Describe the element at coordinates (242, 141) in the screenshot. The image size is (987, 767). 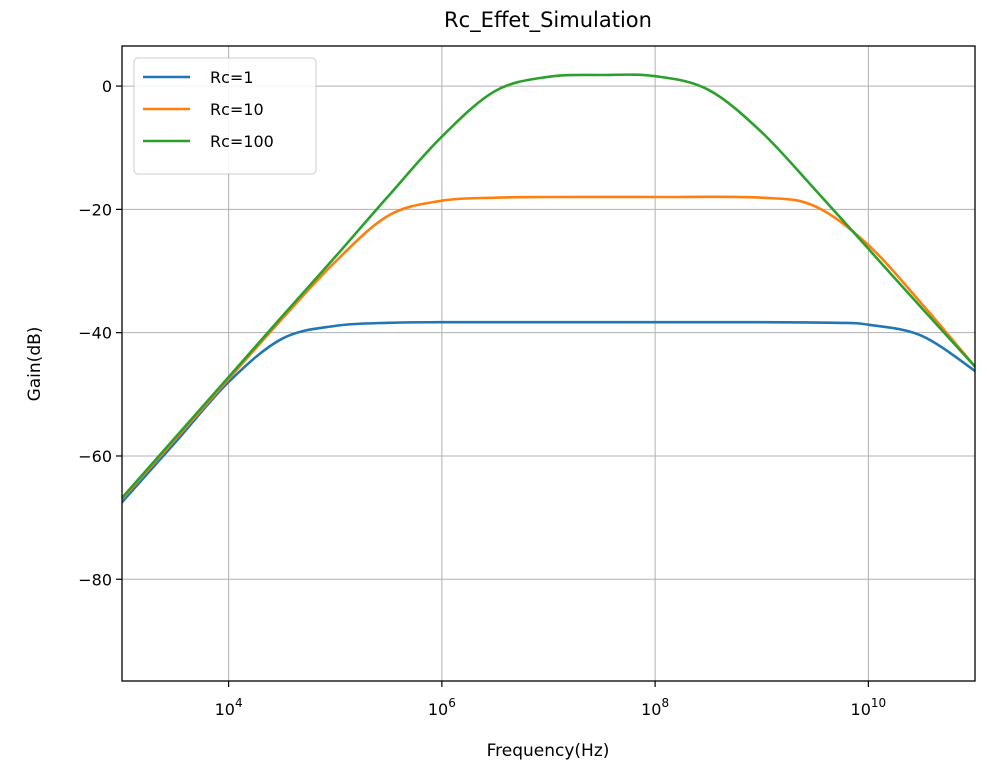
I see `legend-label: Rc=100` at that location.